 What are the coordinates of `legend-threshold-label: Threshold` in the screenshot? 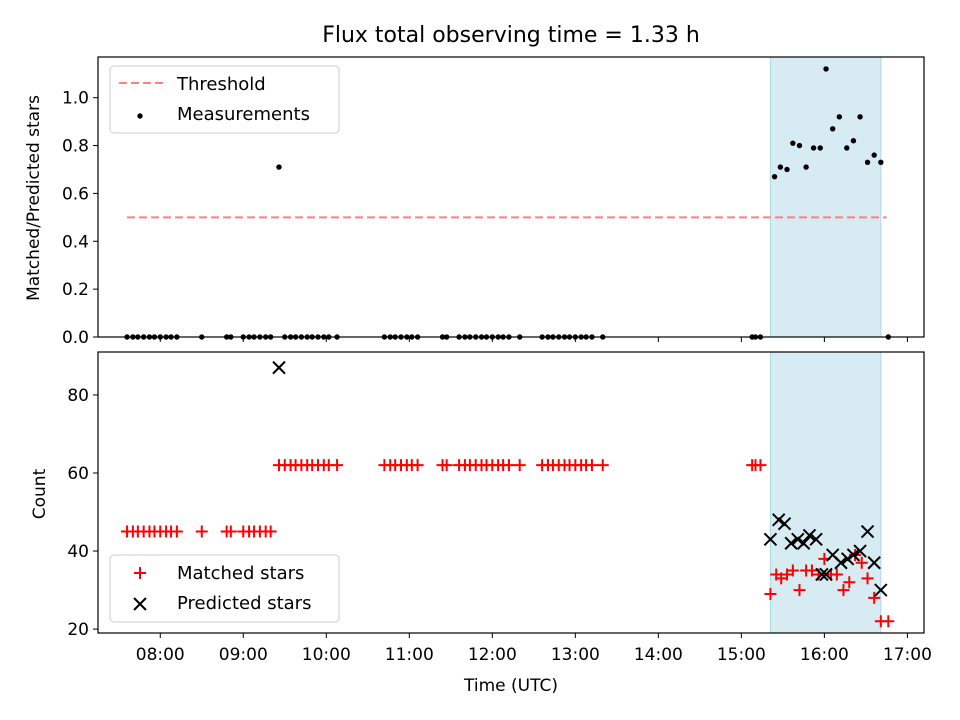 It's located at (221, 84).